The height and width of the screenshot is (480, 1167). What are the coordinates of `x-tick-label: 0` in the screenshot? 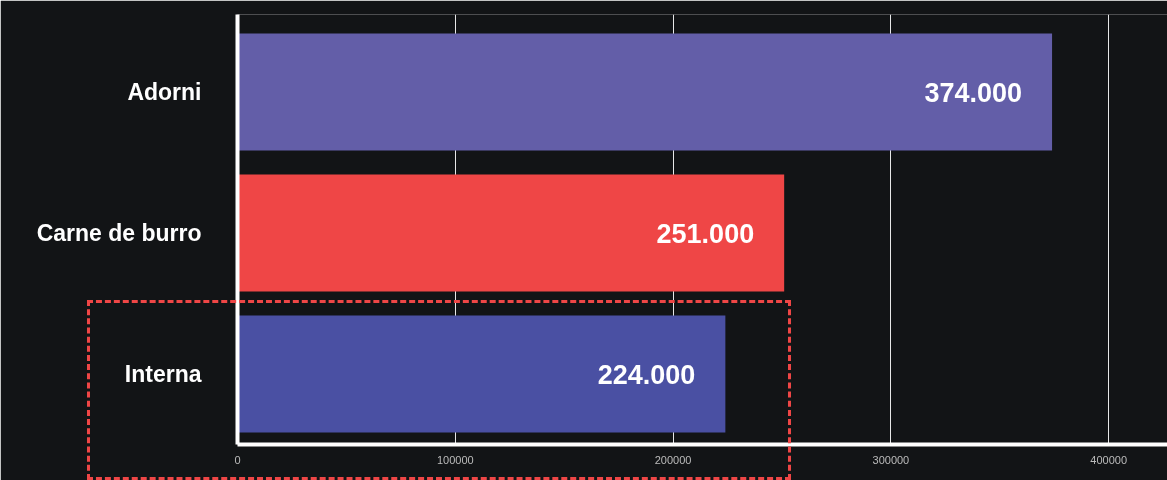 It's located at (237, 459).